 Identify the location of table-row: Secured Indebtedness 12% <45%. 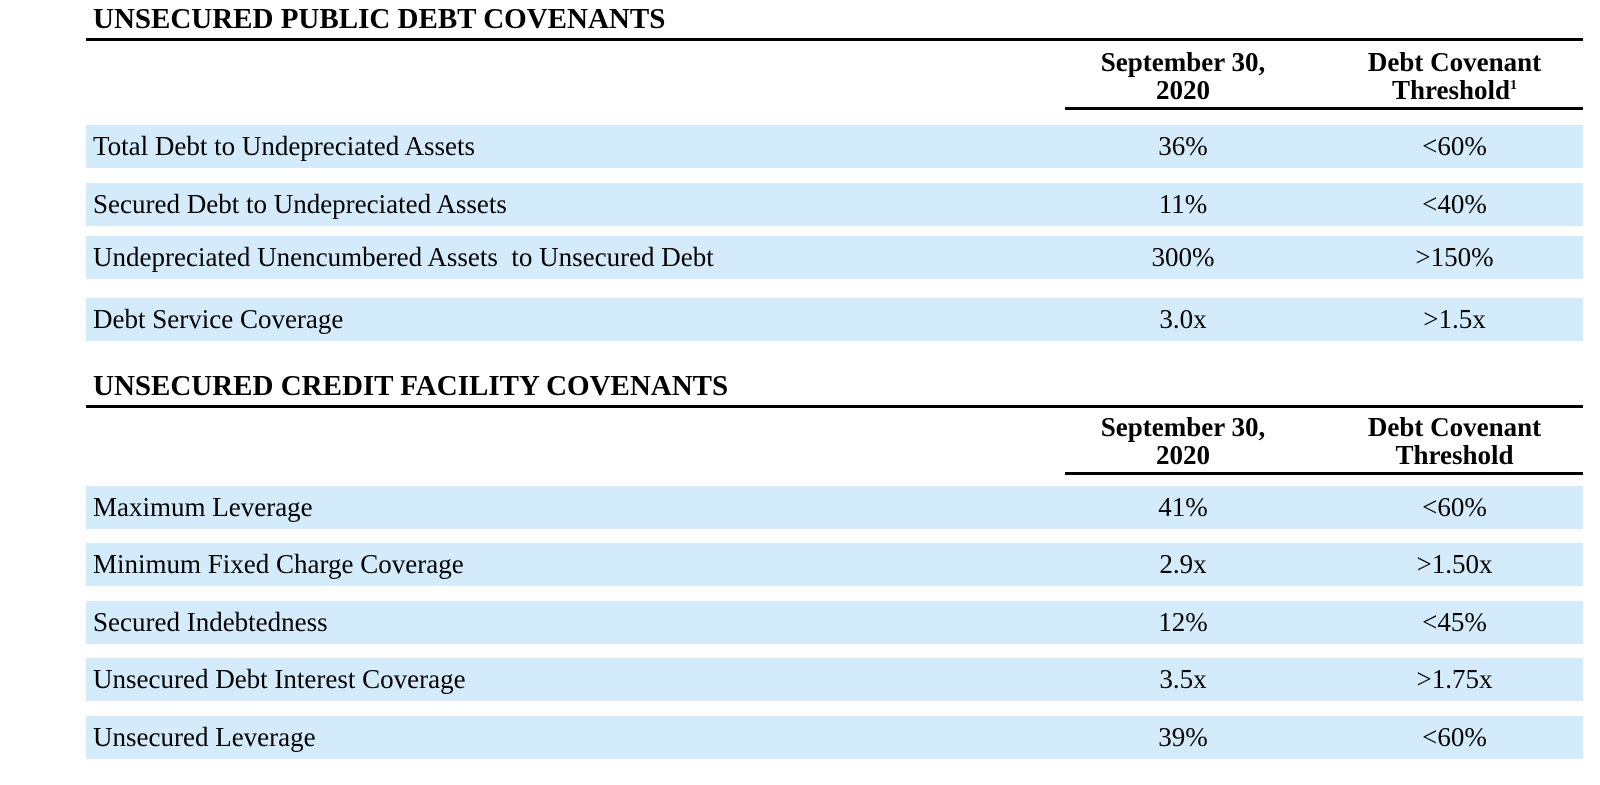
(834, 622).